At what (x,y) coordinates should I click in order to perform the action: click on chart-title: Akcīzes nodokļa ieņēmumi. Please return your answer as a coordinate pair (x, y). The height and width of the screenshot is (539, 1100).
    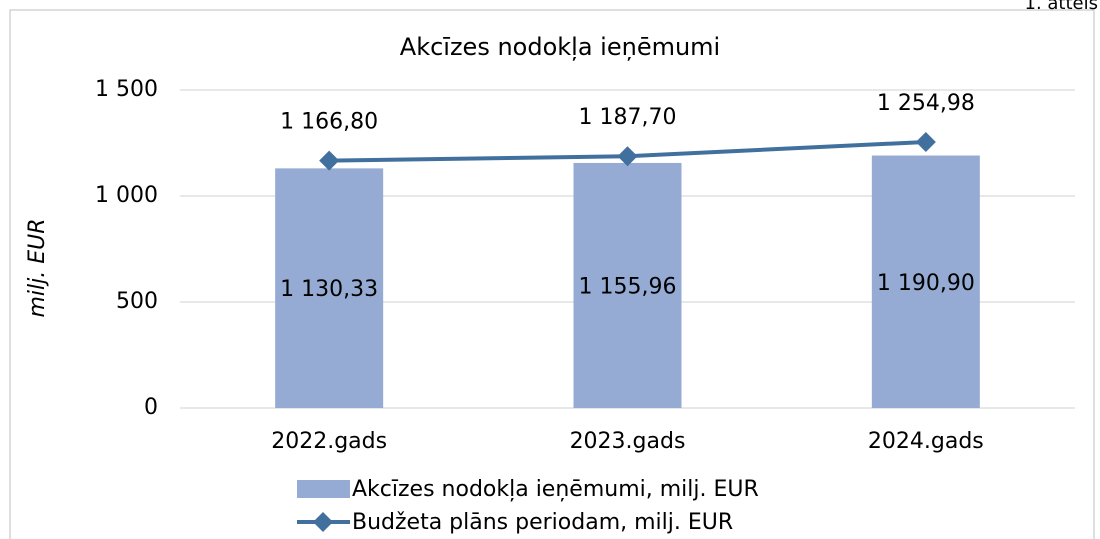
    Looking at the image, I should click on (560, 47).